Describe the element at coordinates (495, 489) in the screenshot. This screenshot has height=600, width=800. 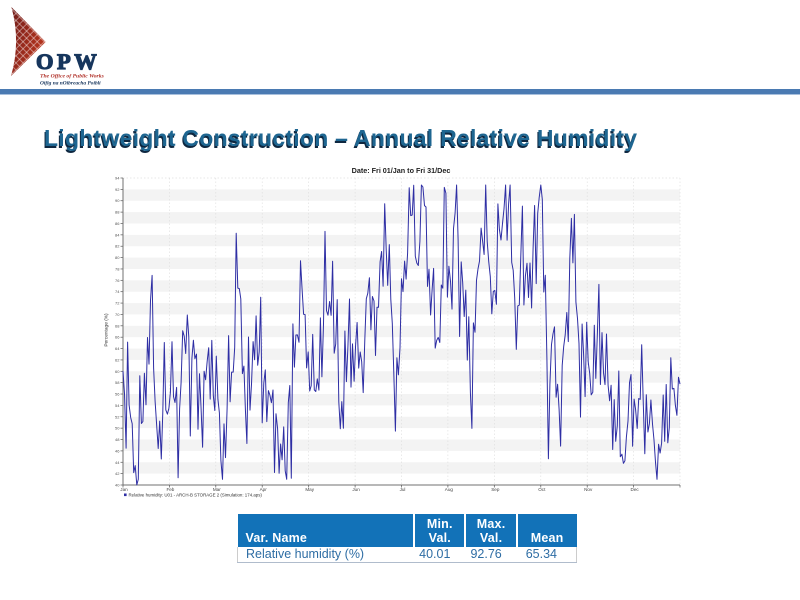
I see `svg-text: Sep` at that location.